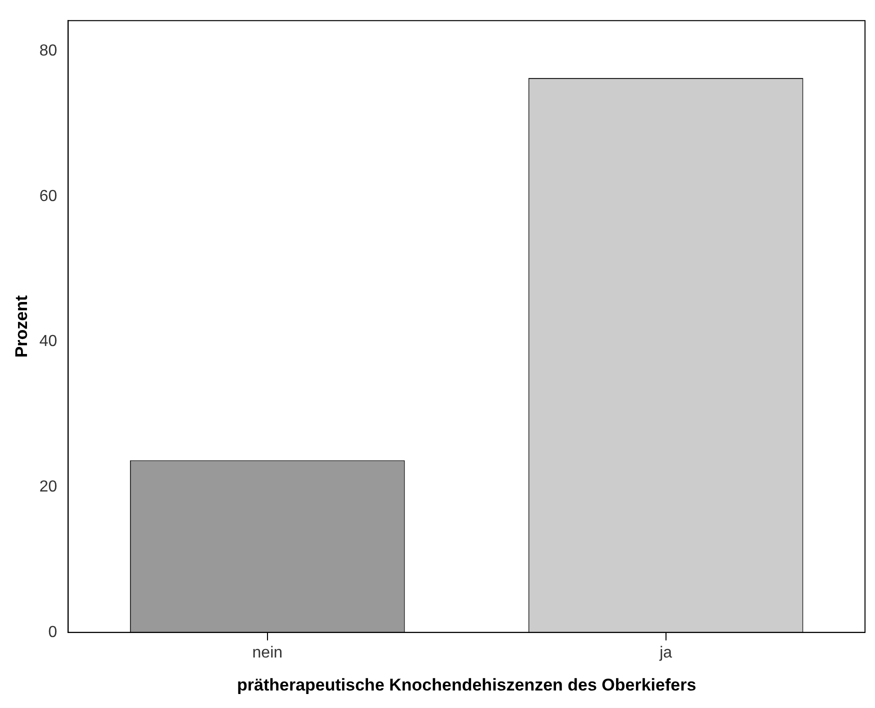  What do you see at coordinates (48, 341) in the screenshot?
I see `y-tick-label: 40` at bounding box center [48, 341].